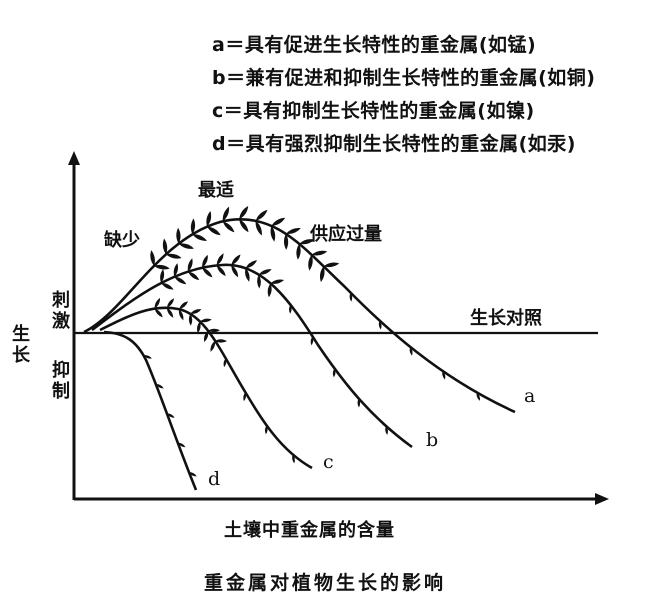 The width and height of the screenshot is (650, 604). I want to click on optimal-label: 最适, so click(216, 190).